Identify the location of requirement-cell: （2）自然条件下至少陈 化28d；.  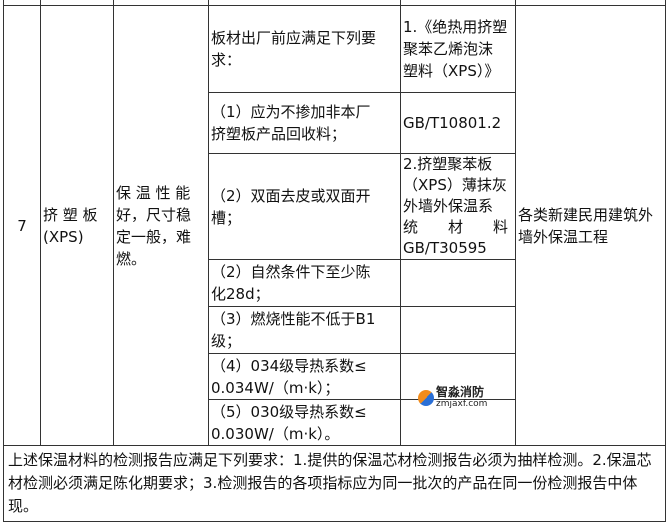
(304, 283).